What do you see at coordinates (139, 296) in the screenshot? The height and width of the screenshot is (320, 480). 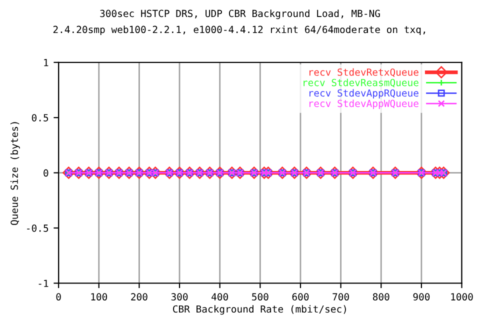 I see `x-tick-label: 200` at bounding box center [139, 296].